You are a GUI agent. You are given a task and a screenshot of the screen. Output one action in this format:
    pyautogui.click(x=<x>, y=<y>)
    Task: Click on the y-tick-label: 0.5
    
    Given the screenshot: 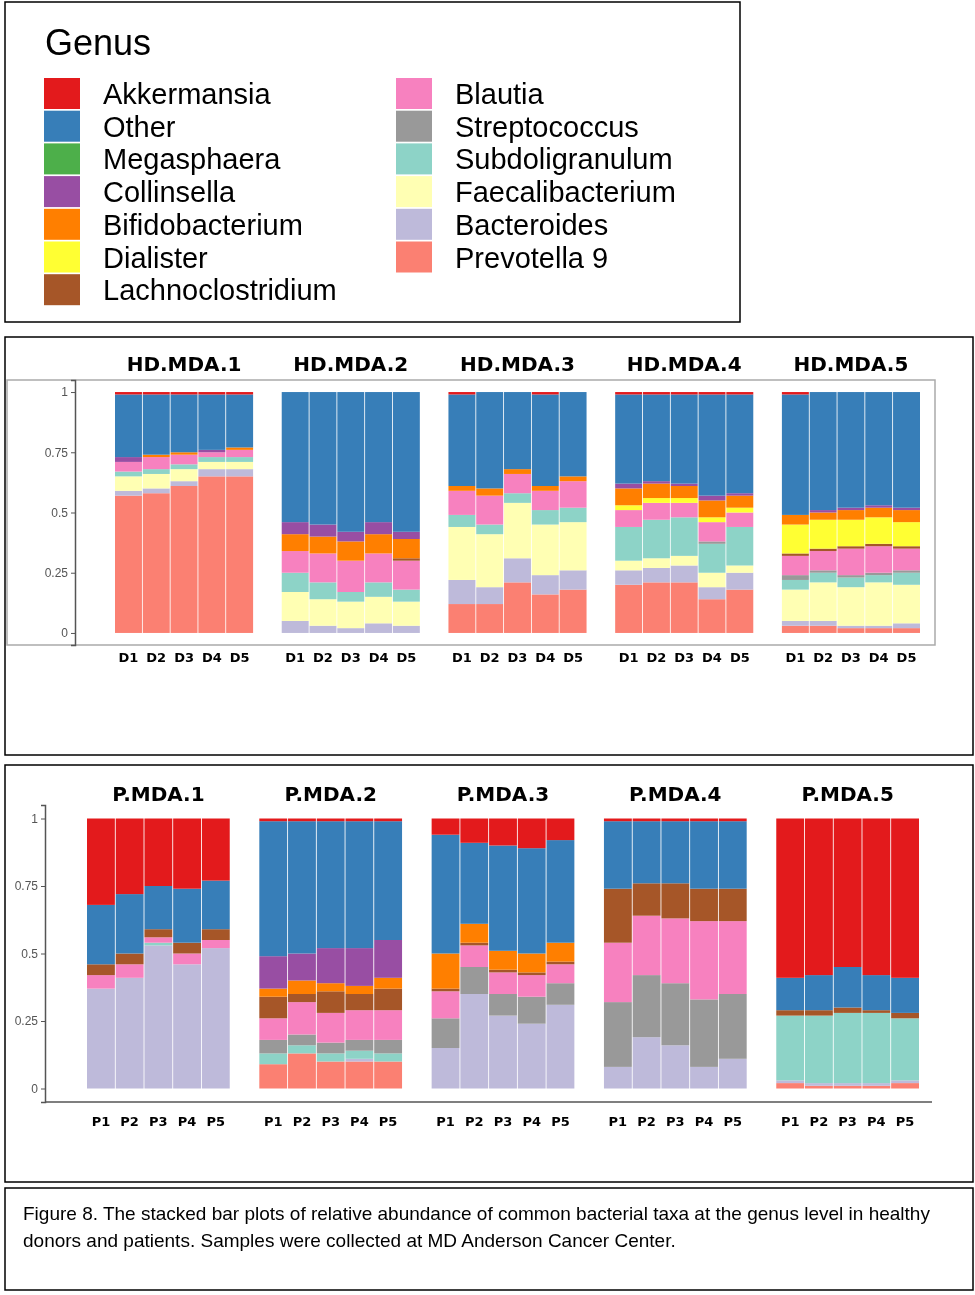 What is the action you would take?
    pyautogui.click(x=60, y=512)
    